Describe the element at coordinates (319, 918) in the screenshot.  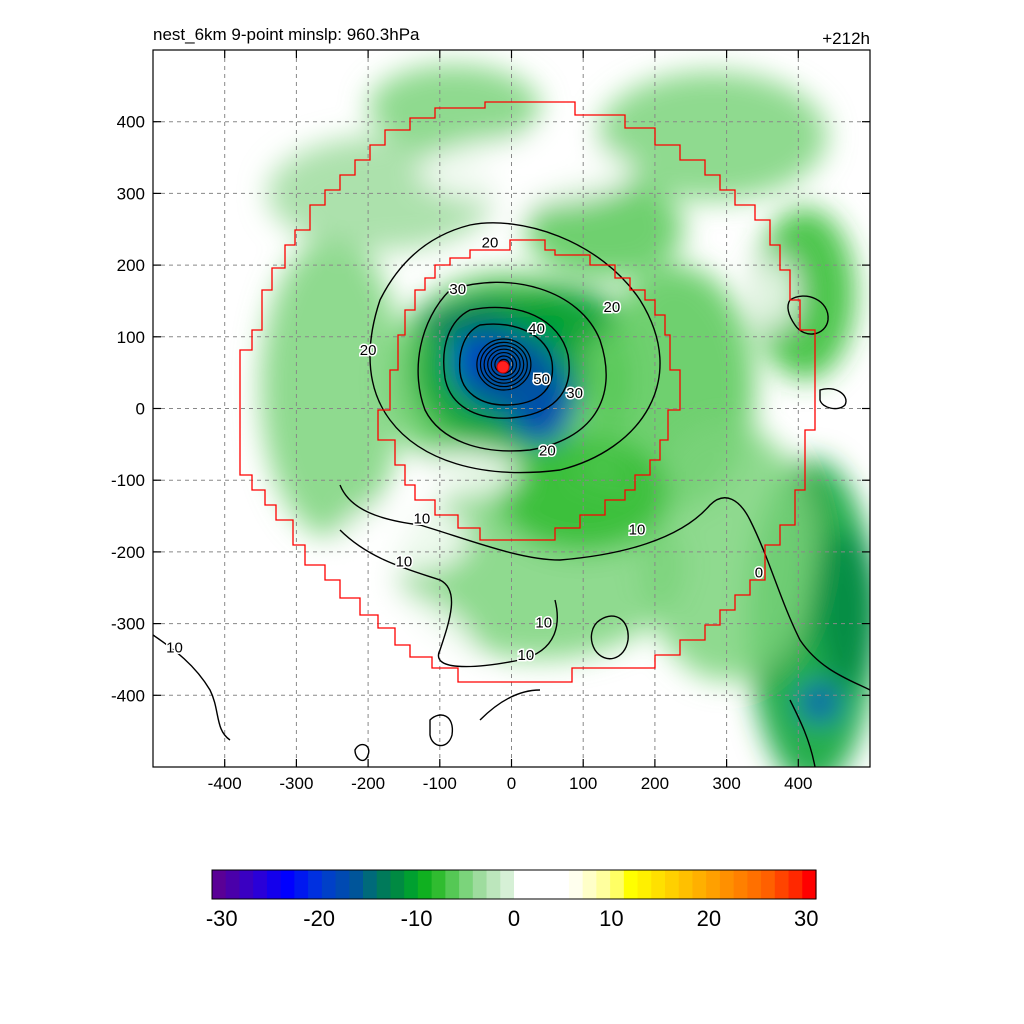
I see `colorbar-tick-label: -20` at that location.